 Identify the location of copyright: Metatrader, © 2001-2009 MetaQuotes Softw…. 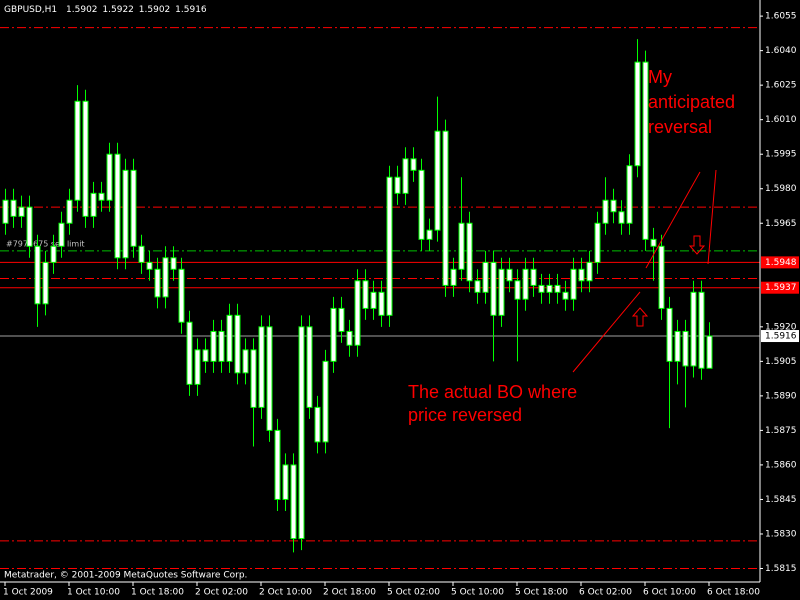
(125, 576).